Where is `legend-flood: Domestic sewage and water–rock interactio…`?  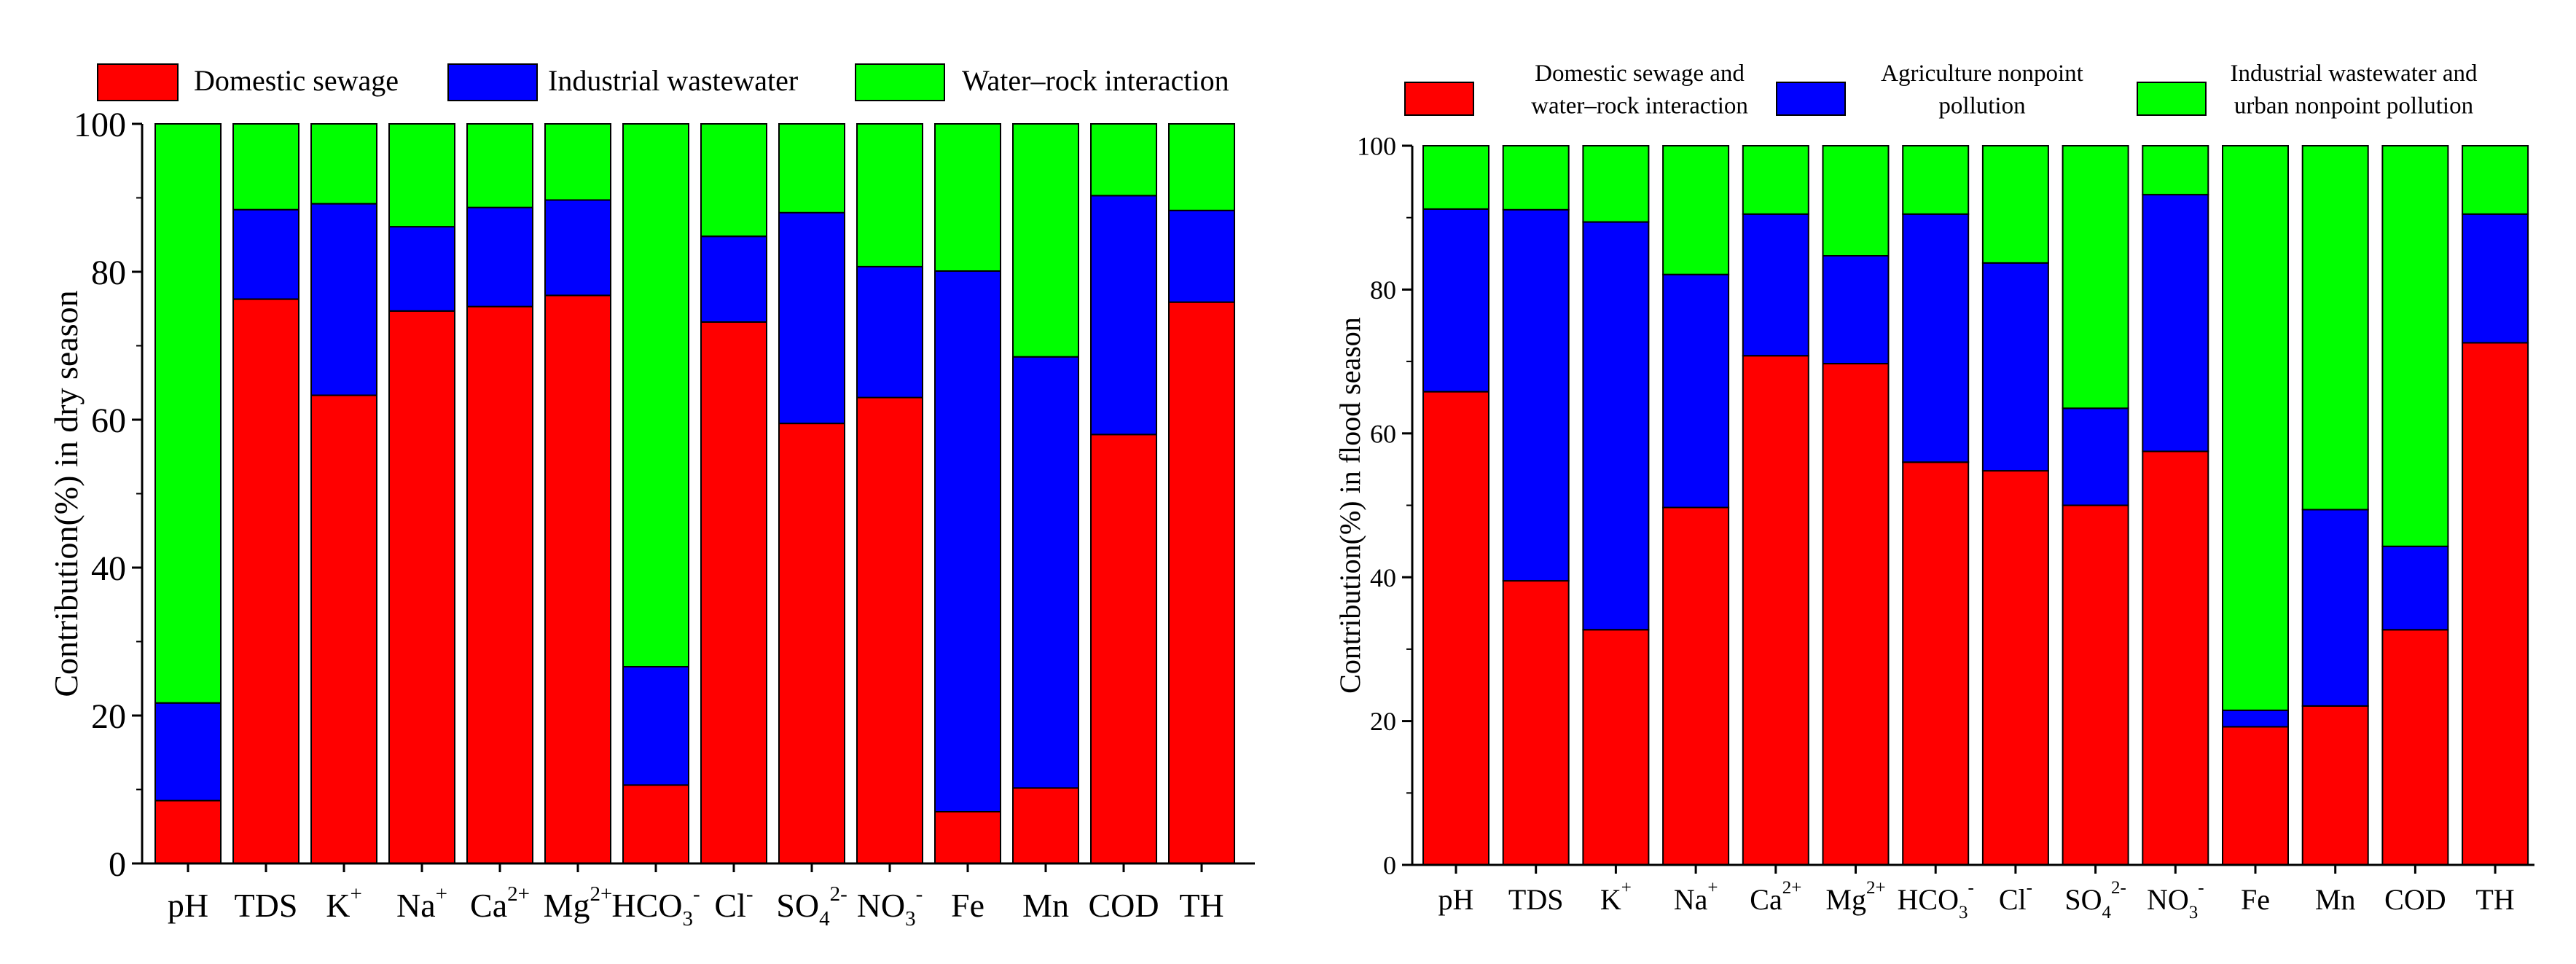 legend-flood: Domestic sewage and water–rock interactio… is located at coordinates (1941, 89).